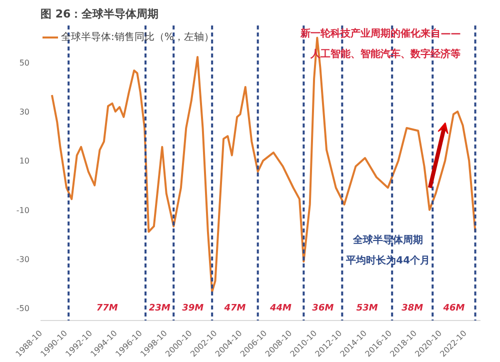 This screenshot has height=362, width=500. What do you see at coordinates (193, 309) in the screenshot?
I see `annotation: 39M` at bounding box center [193, 309].